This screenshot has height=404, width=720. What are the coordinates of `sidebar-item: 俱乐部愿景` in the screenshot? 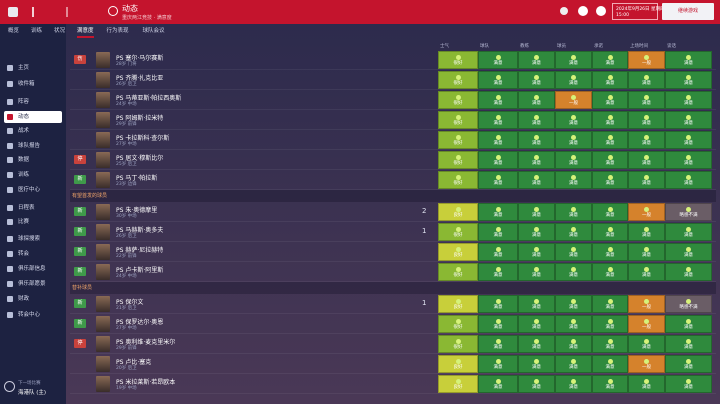 It's located at (33, 284).